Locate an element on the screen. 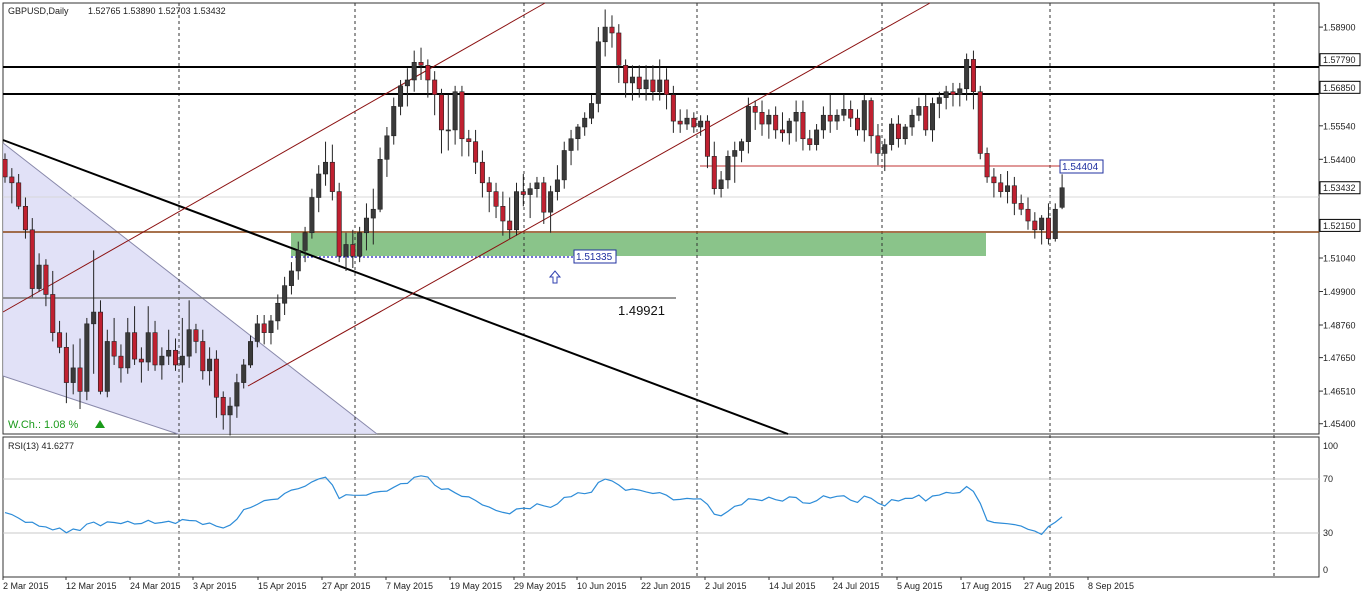 The height and width of the screenshot is (599, 1362). price-tick-label: 1.47650 is located at coordinates (1339, 358).